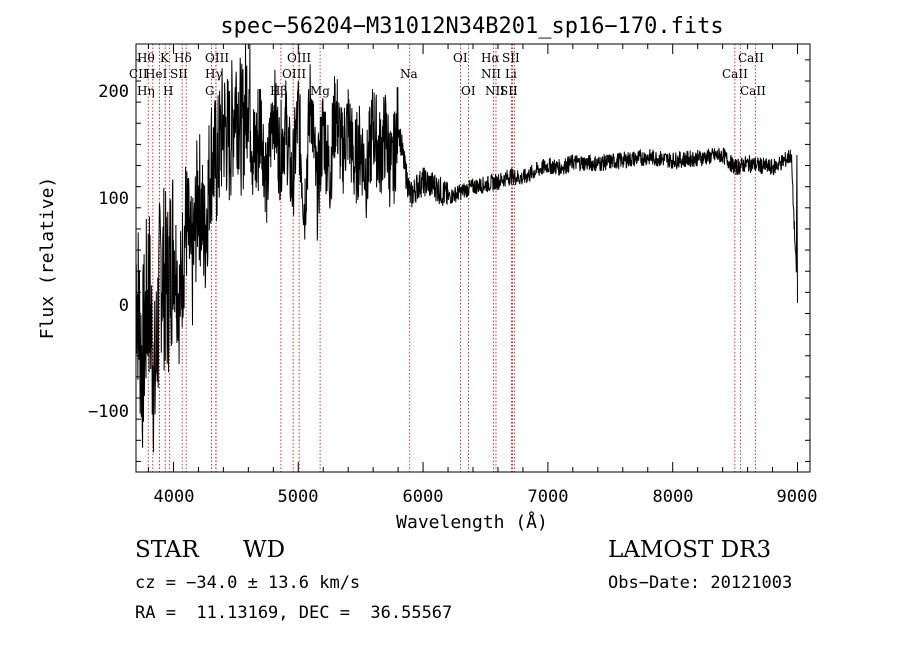 This screenshot has width=900, height=649. What do you see at coordinates (468, 91) in the screenshot?
I see `line-label-oi-b: OI` at bounding box center [468, 91].